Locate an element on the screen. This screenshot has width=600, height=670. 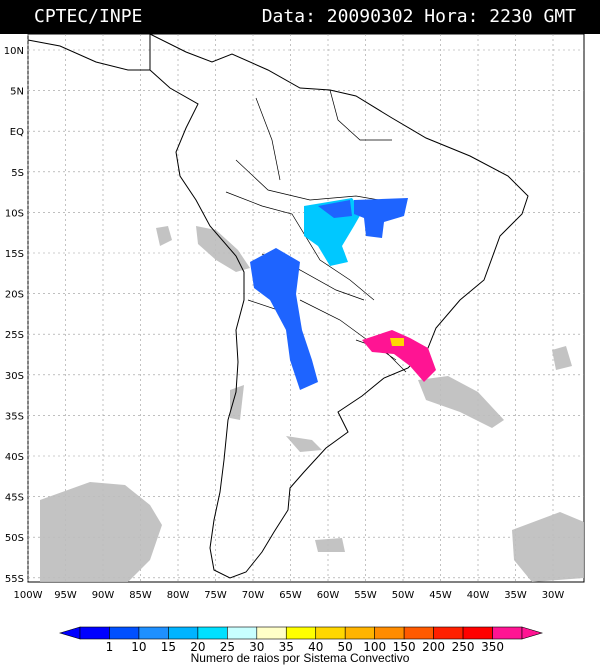
cloud-patch-south-atlantic is located at coordinates (548, 547).